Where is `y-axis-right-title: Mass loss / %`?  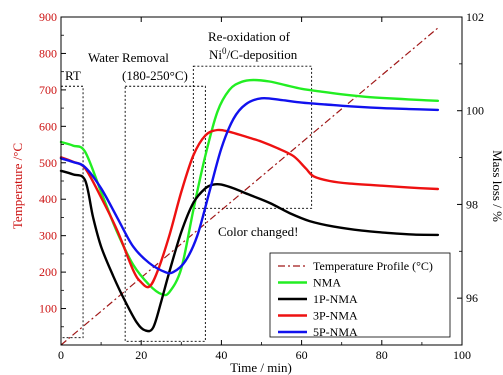 y-axis-right-title: Mass loss / % is located at coordinates (496, 186).